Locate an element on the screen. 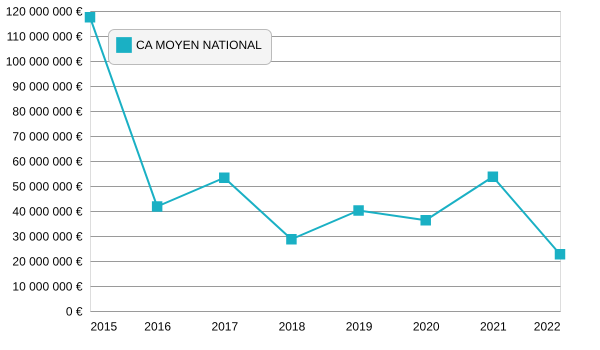 This screenshot has height=350, width=600. y-tick-label: 90 000 000 € is located at coordinates (47, 87).